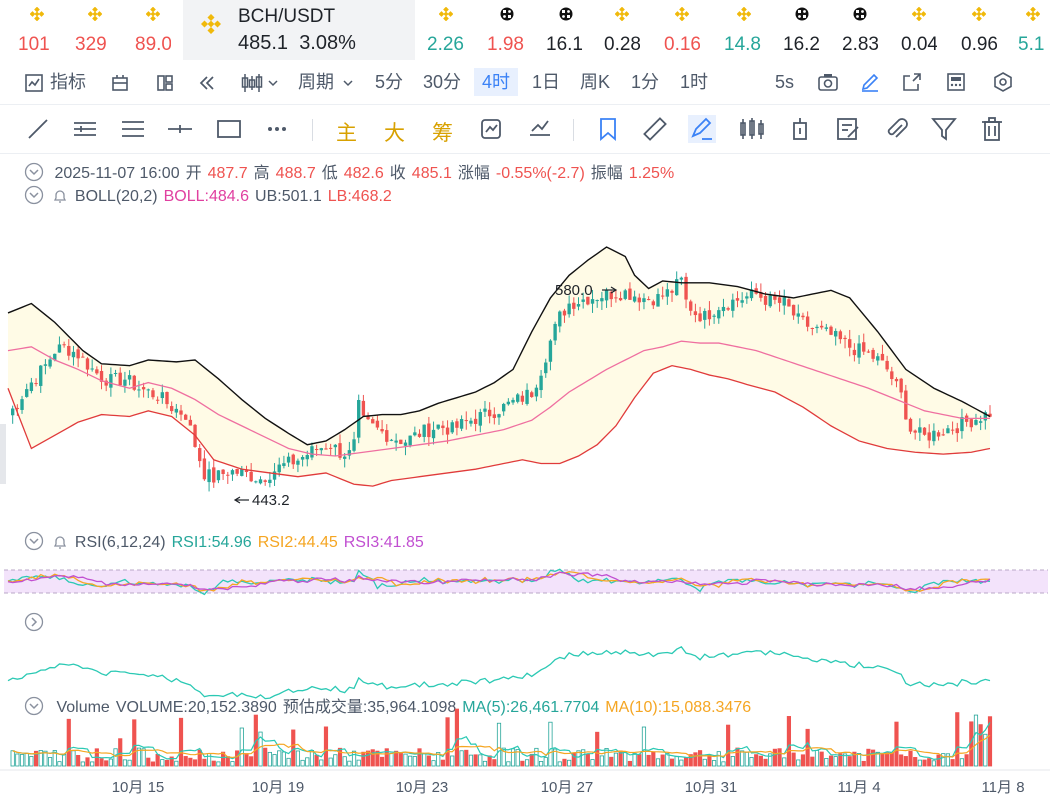 Image resolution: width=1050 pixels, height=804 pixels. Describe the element at coordinates (609, 129) in the screenshot. I see `bookmark-icon` at that location.